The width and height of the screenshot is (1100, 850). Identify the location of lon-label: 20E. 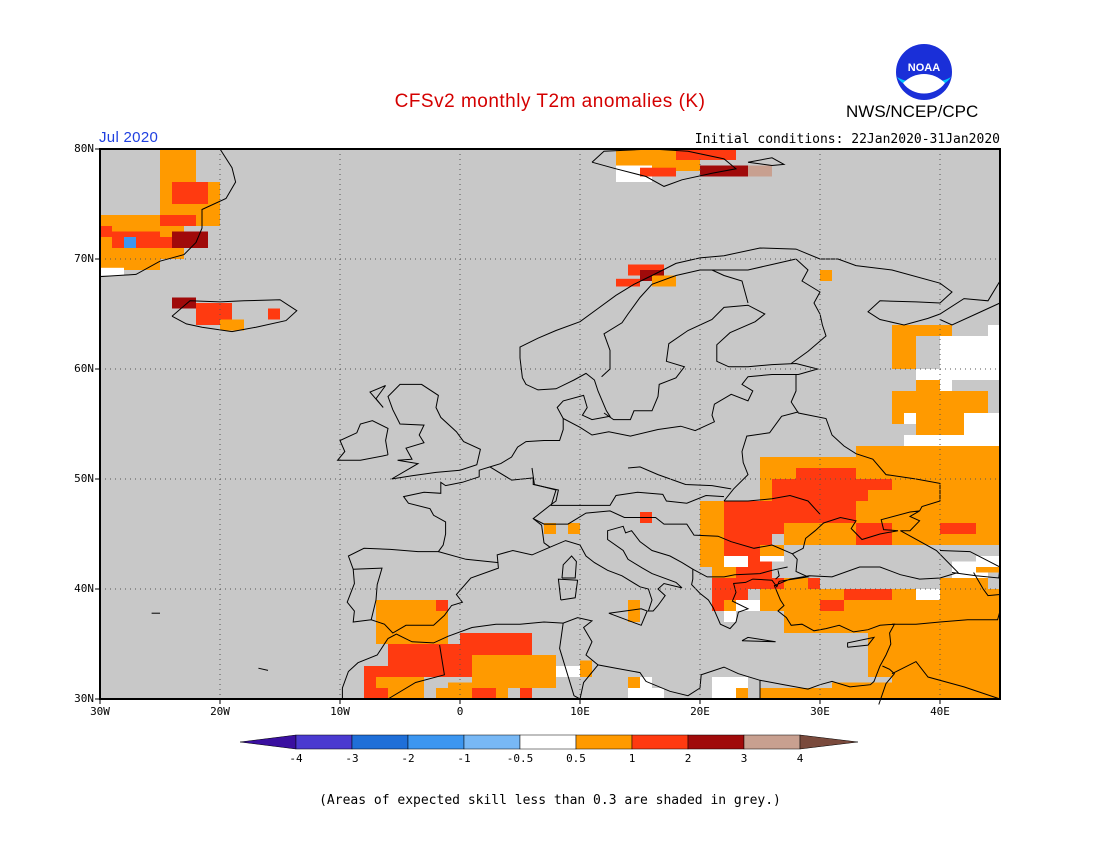
(700, 711).